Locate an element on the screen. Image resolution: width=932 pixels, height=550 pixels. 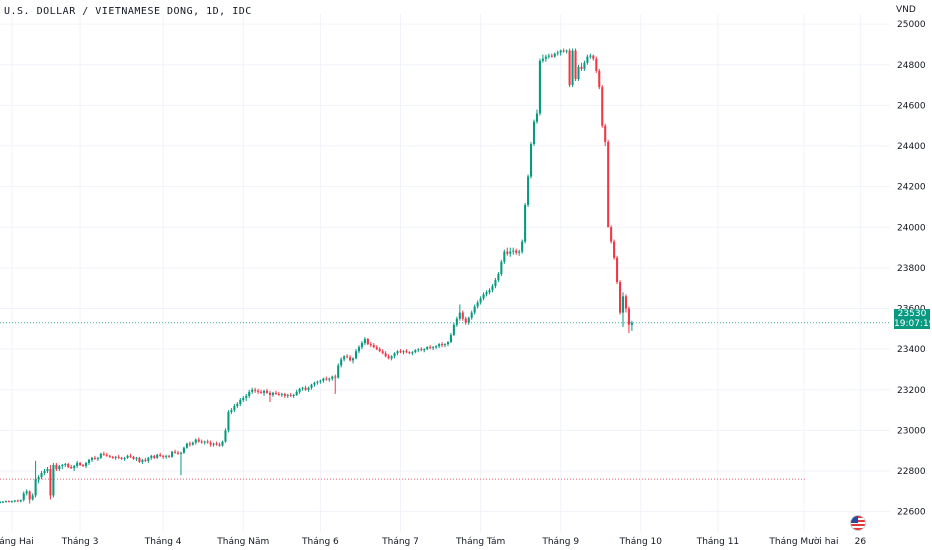
y-tick-label: 24200 is located at coordinates (911, 188).